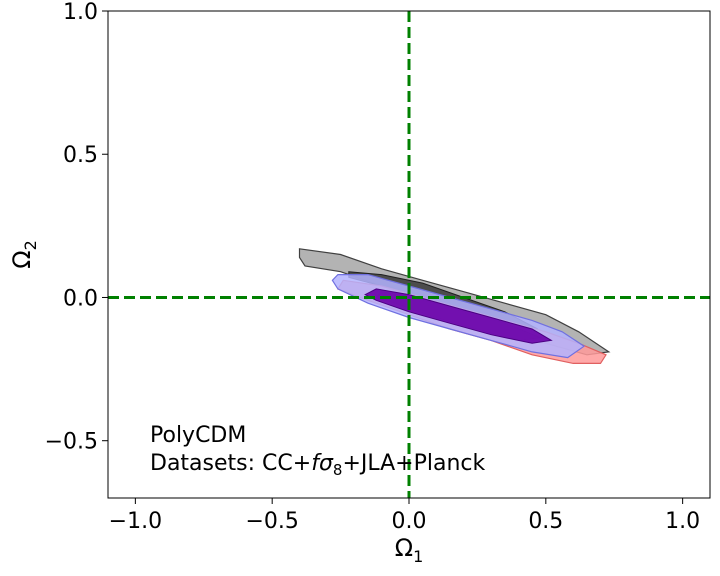 The image size is (720, 576). Describe the element at coordinates (409, 521) in the screenshot. I see `x-tick-label: 0.0` at that location.